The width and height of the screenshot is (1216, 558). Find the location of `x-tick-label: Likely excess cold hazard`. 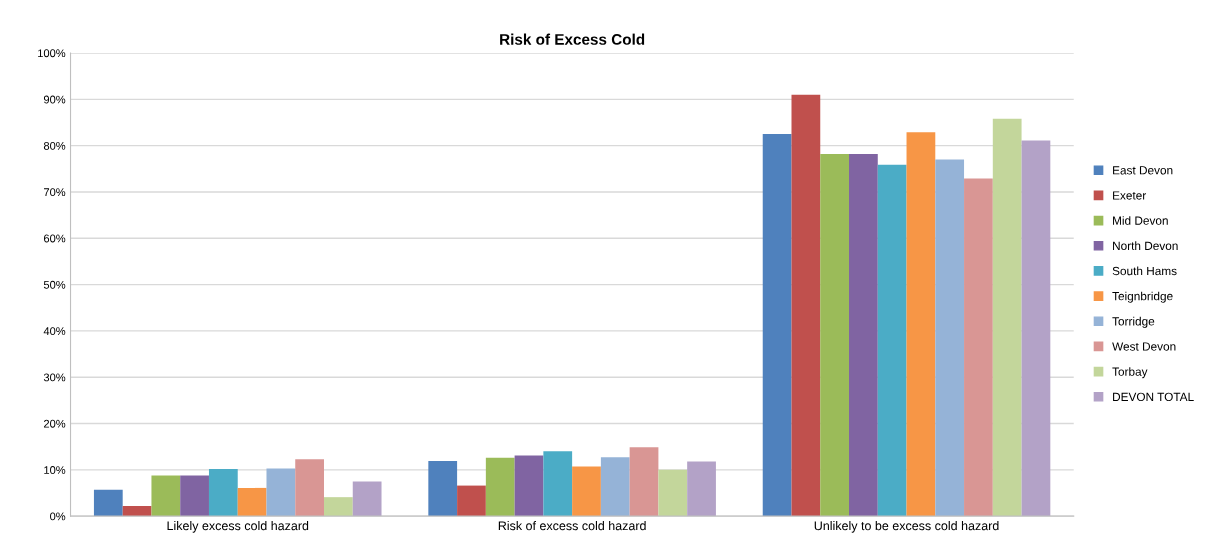

x-tick-label: Likely excess cold hazard is located at coordinates (238, 527).